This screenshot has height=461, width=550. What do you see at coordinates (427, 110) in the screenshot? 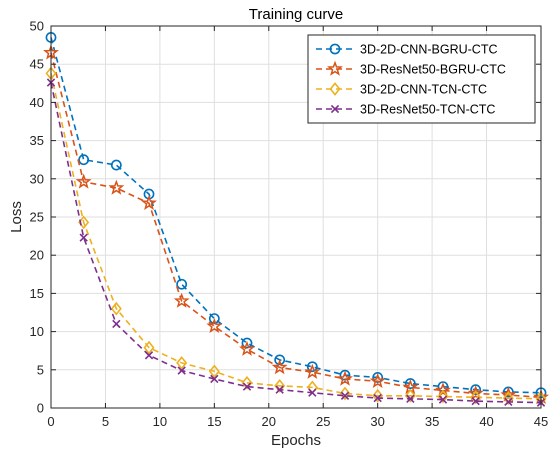
I see `legend-label: 3D-ResNet50-TCN-CTC` at bounding box center [427, 110].